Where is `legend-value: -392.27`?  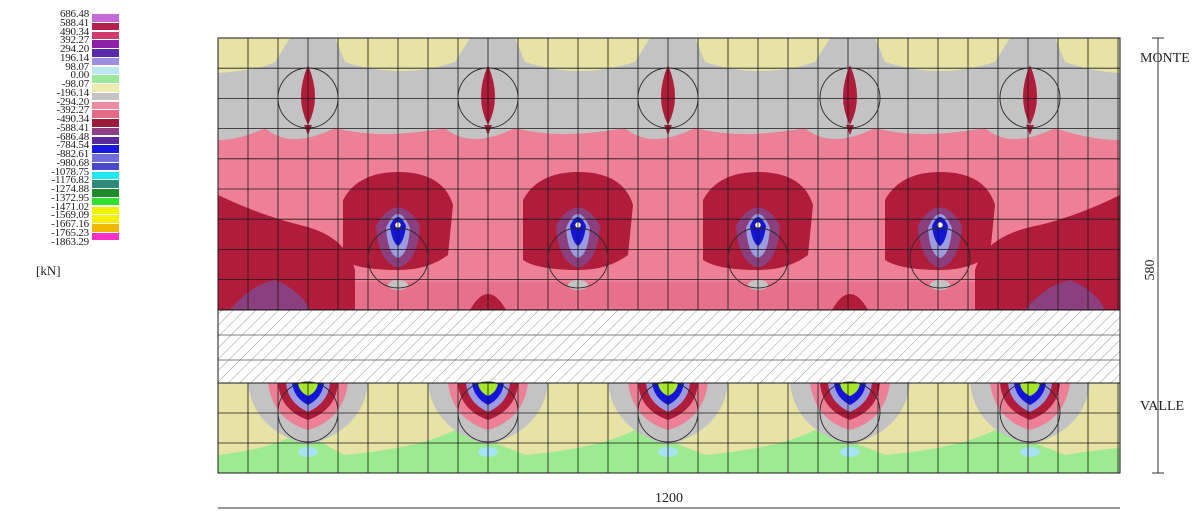
legend-value: -392.27 is located at coordinates (72, 110).